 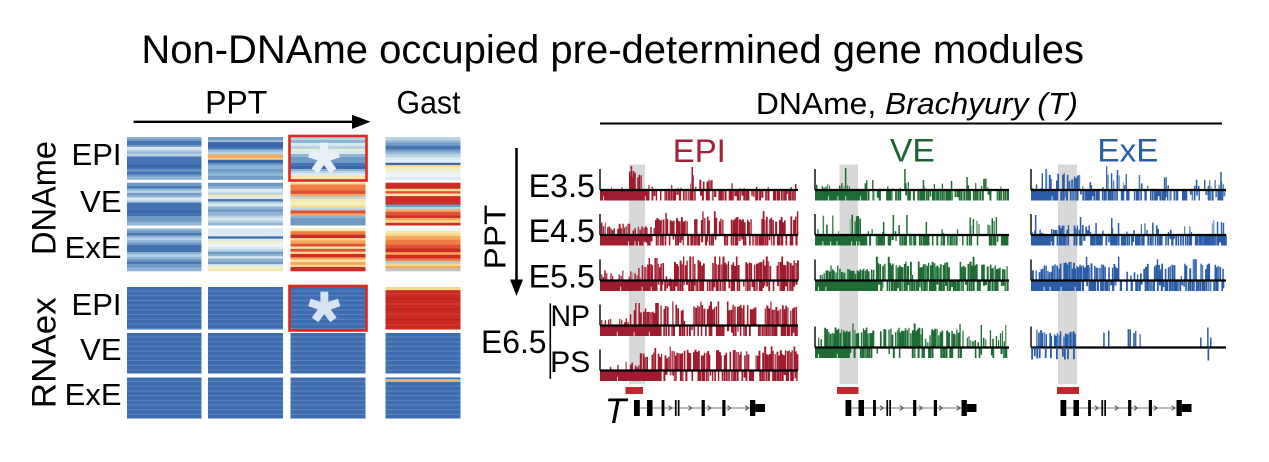 I want to click on svg-text: E5.5, so click(x=562, y=277).